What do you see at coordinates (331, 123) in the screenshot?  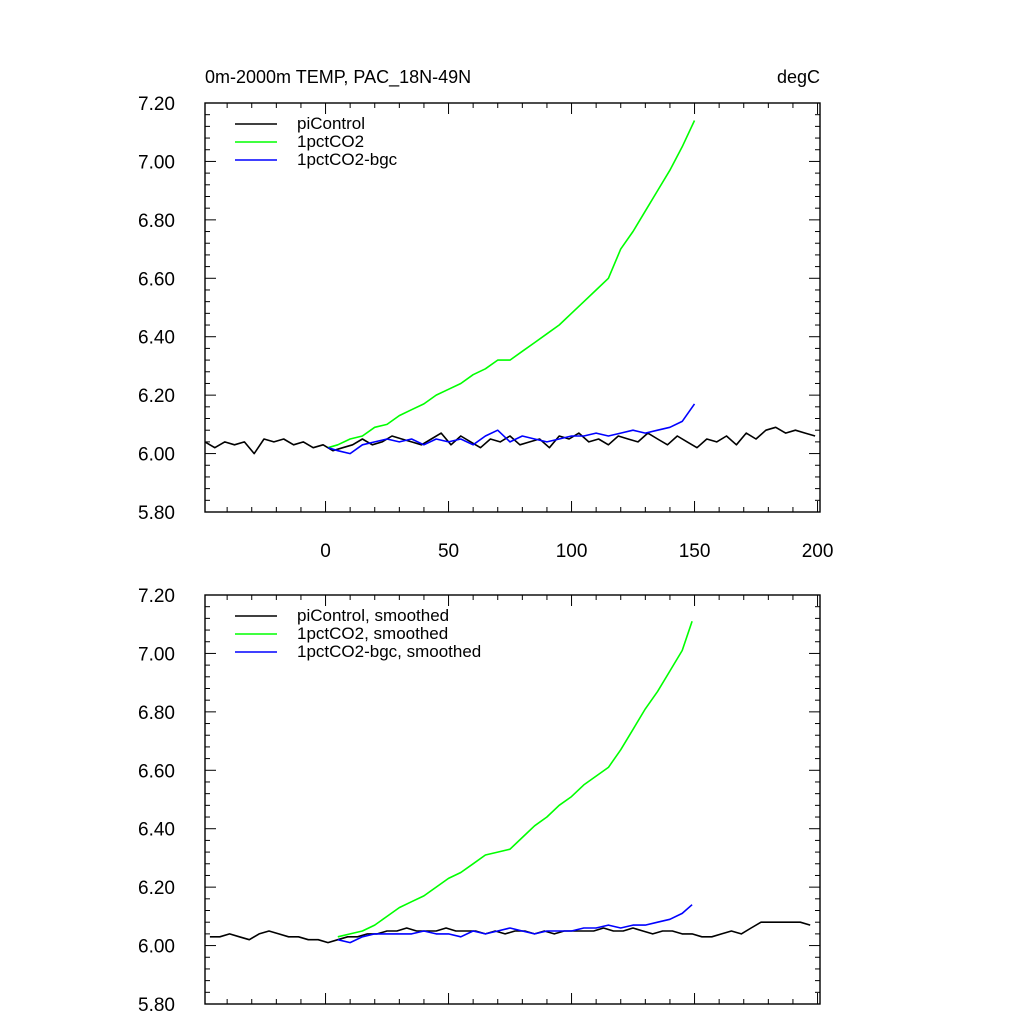 I see `legend-label: piControl` at bounding box center [331, 123].